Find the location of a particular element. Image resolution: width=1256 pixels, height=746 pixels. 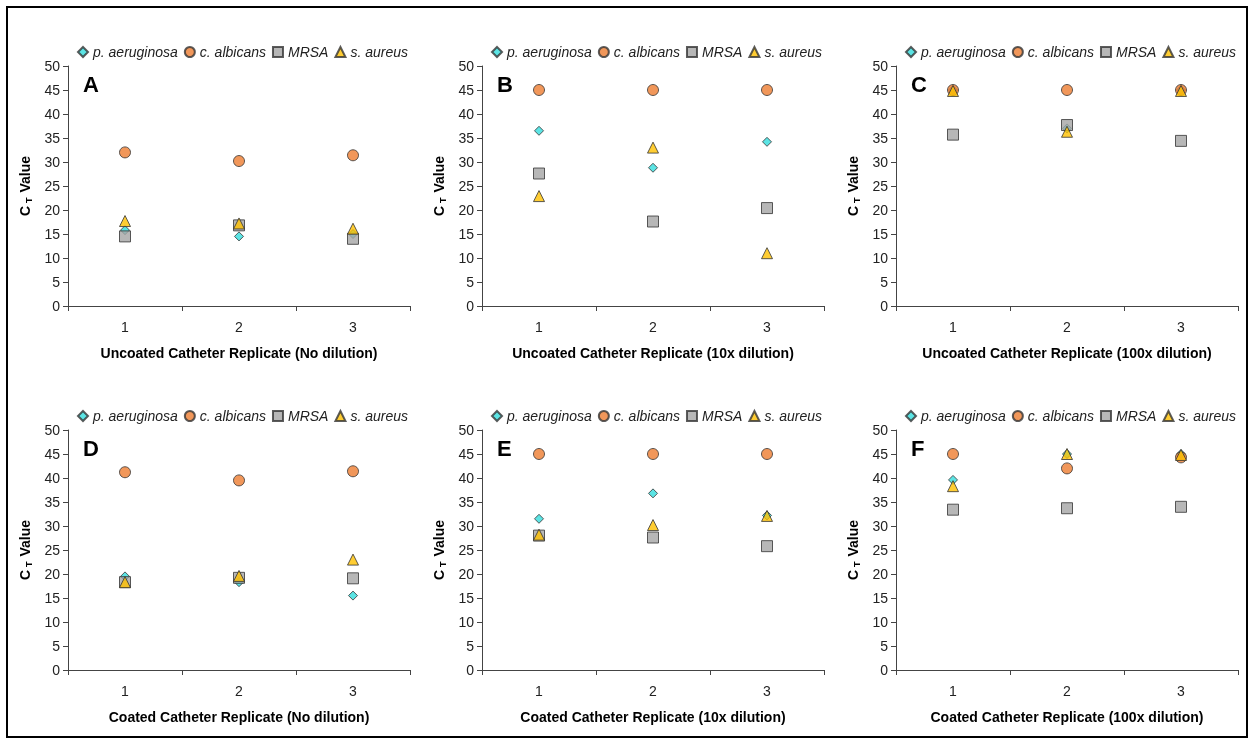

y-axis-title: CT Value is located at coordinates (854, 186).